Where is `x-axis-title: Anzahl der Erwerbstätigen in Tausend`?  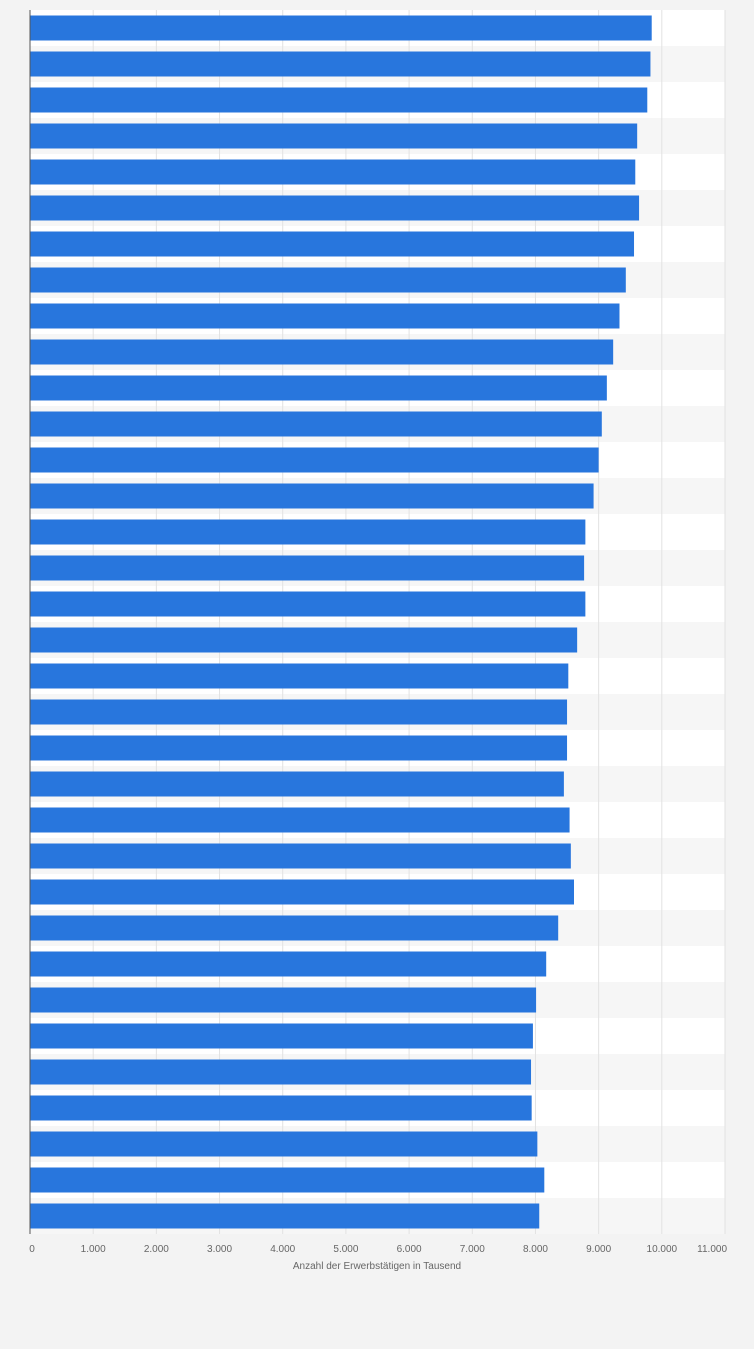
x-axis-title: Anzahl der Erwerbstätigen in Tausend is located at coordinates (377, 1266).